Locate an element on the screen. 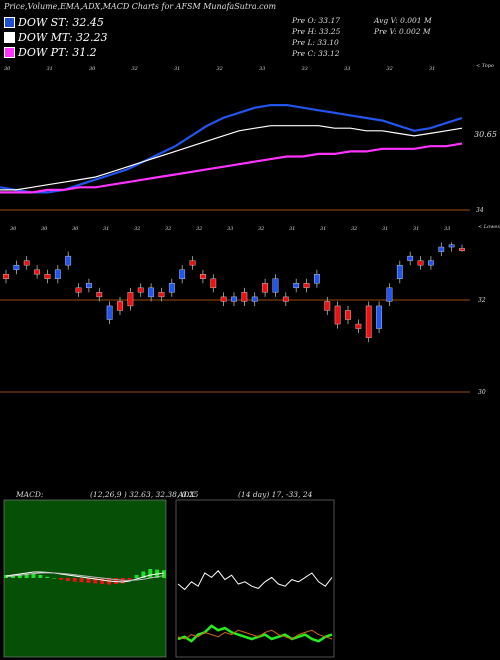 Image resolution: width=500 pixels, height=660 pixels. panel2-date-label-8: 33 is located at coordinates (230, 229).